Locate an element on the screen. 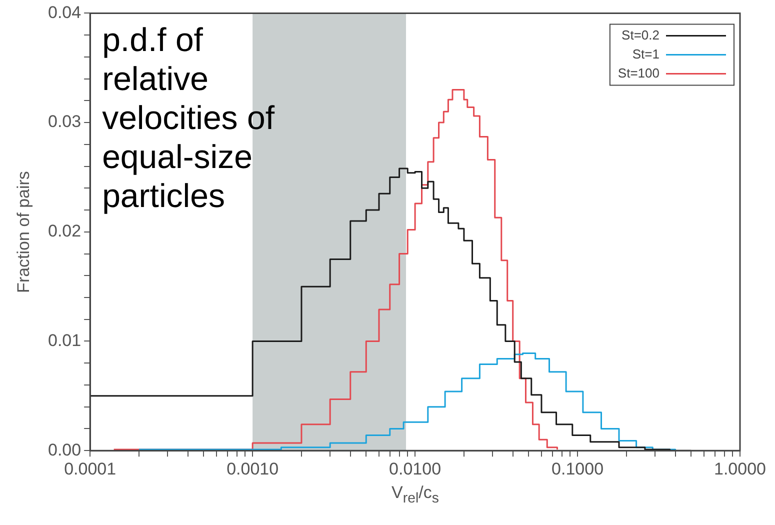 Image resolution: width=775 pixels, height=525 pixels. y-tick-label: 0.00 is located at coordinates (65, 450).